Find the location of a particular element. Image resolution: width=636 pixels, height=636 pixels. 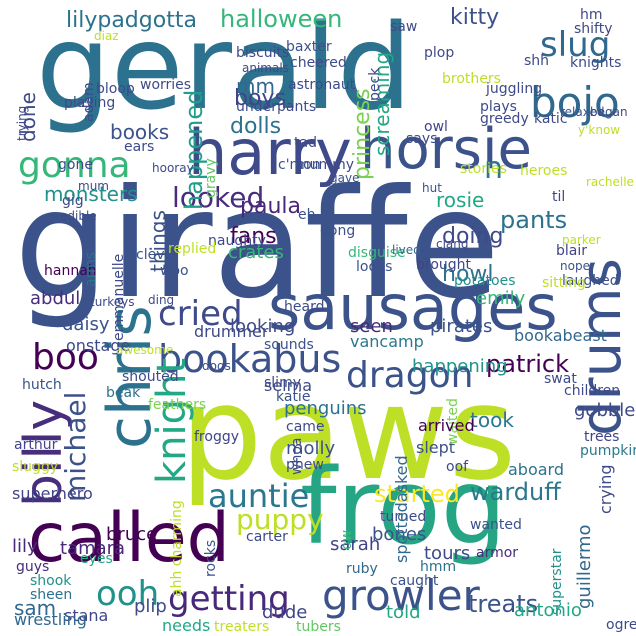

word-gobble: gobble is located at coordinates (605, 410).